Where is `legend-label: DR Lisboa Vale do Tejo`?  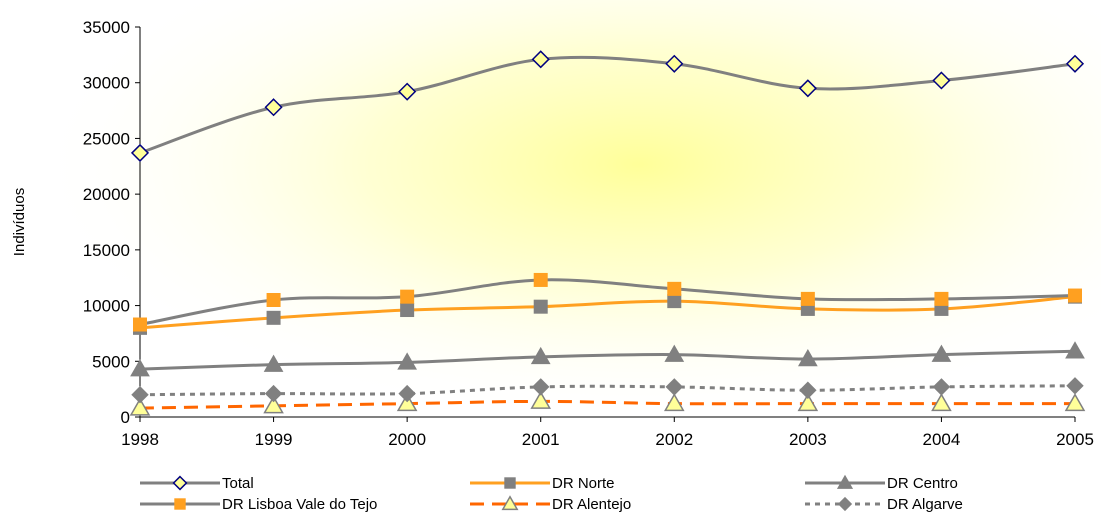 legend-label: DR Lisboa Vale do Tejo is located at coordinates (299, 504).